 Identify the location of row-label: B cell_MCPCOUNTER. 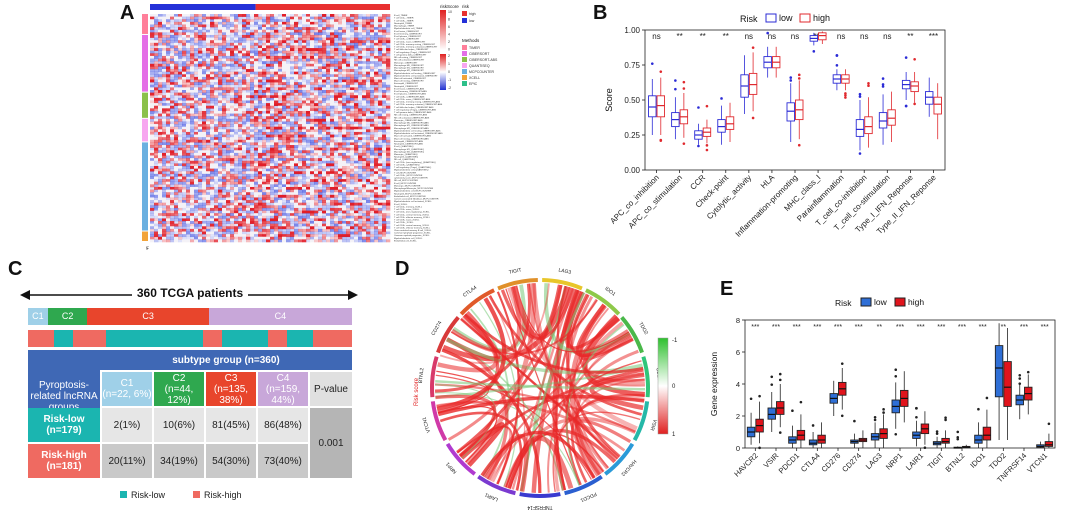
(405, 184).